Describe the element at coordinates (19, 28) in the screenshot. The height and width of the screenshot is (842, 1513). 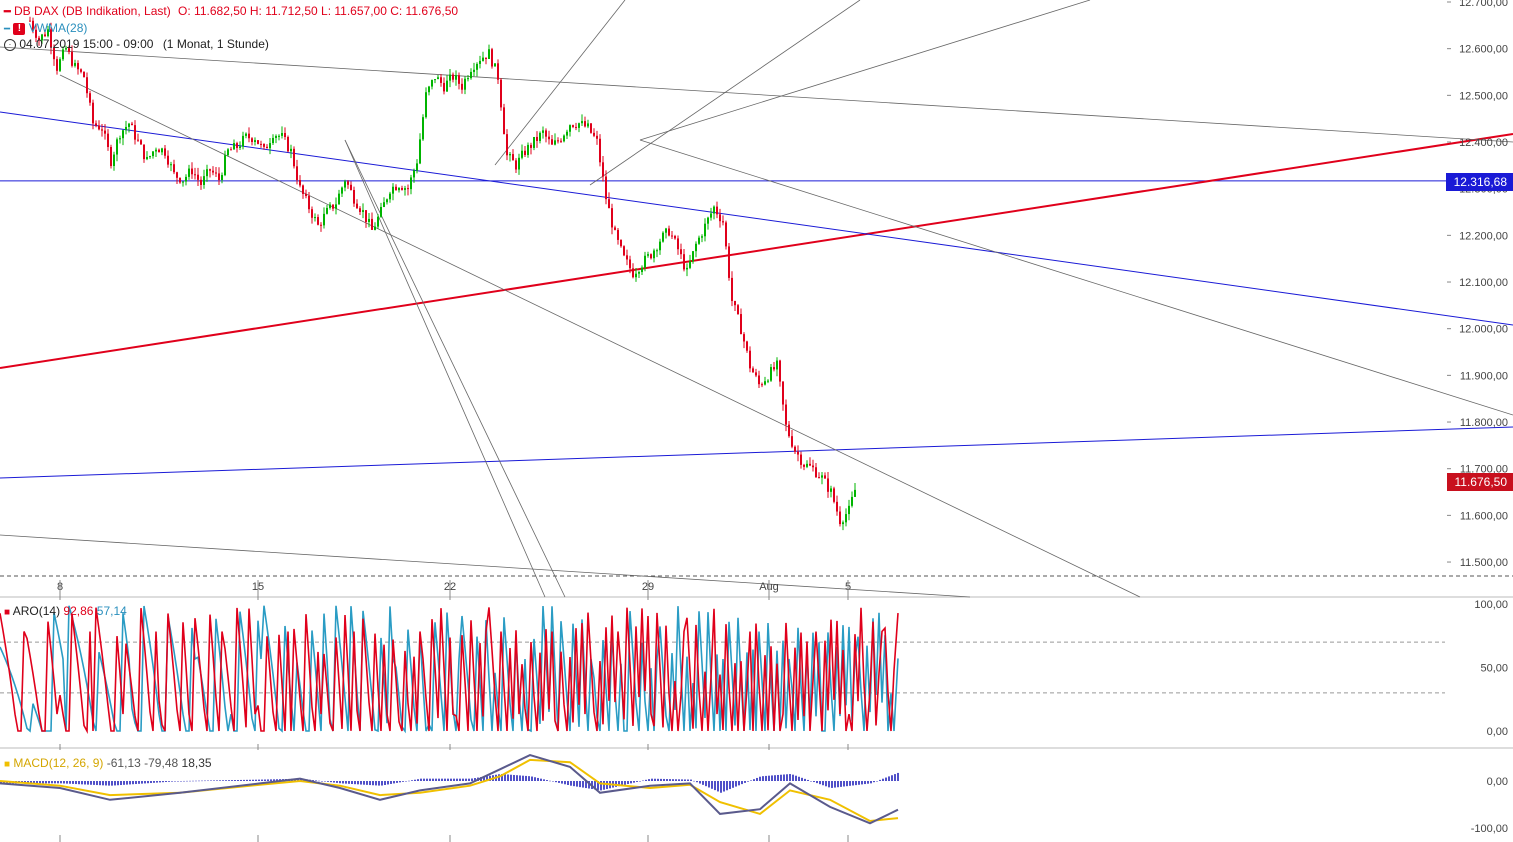
I see `exclamation-icon: !` at that location.